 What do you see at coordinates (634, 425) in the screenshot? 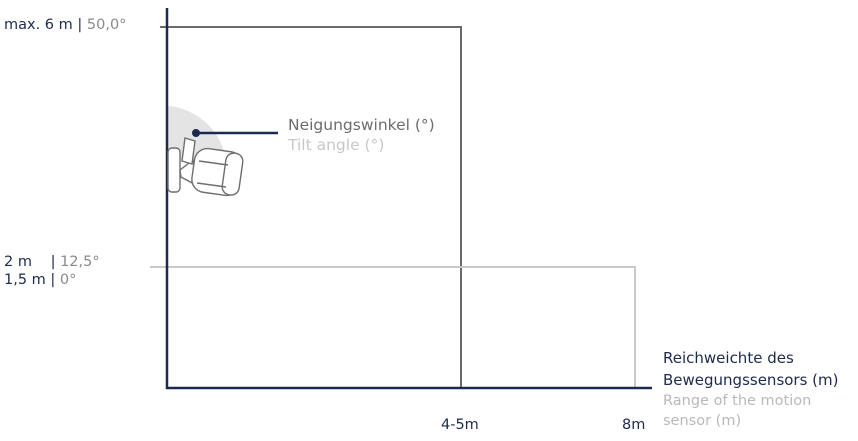
I see `tick-8m: 8m` at bounding box center [634, 425].